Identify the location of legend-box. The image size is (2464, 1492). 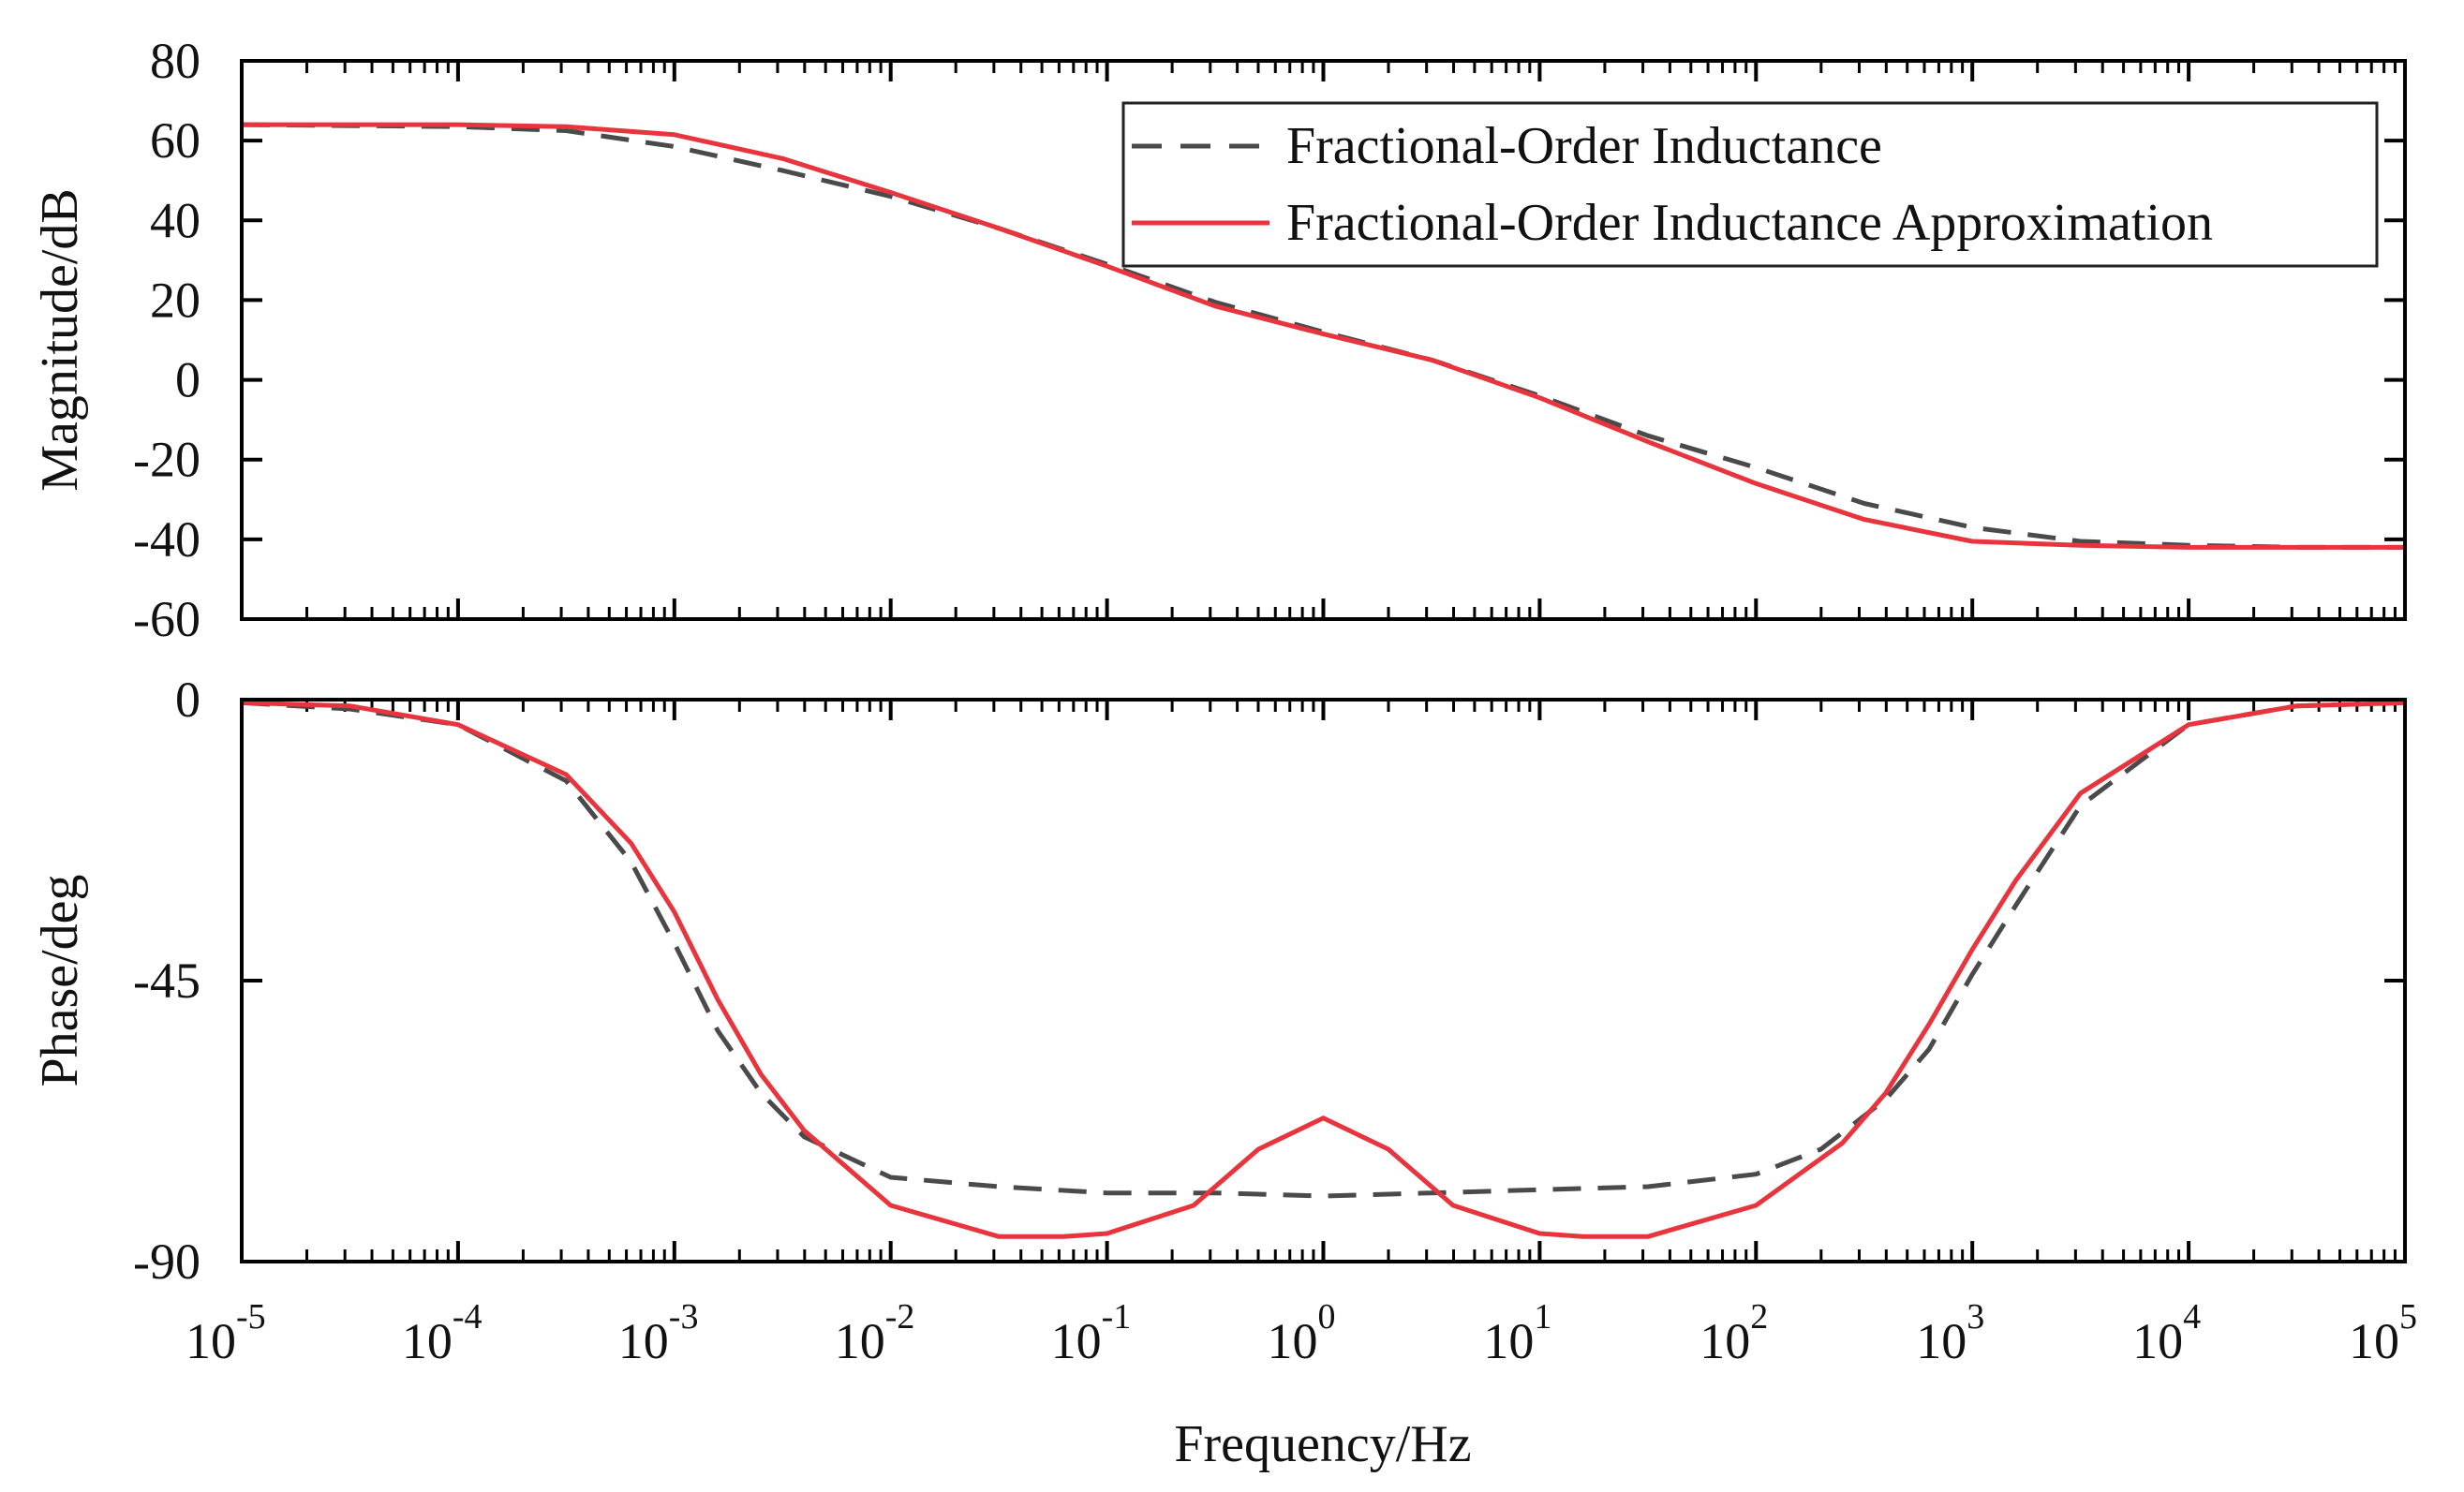
(1750, 185).